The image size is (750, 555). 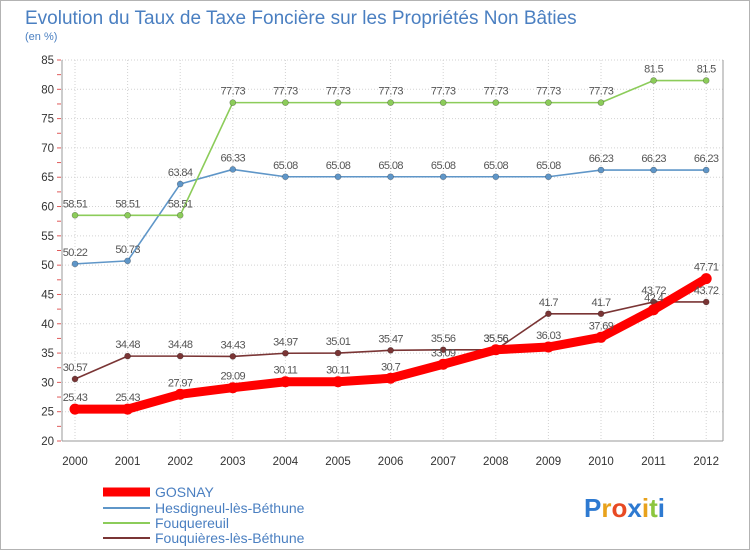 I want to click on x-tick-label: 2006, so click(x=391, y=462).